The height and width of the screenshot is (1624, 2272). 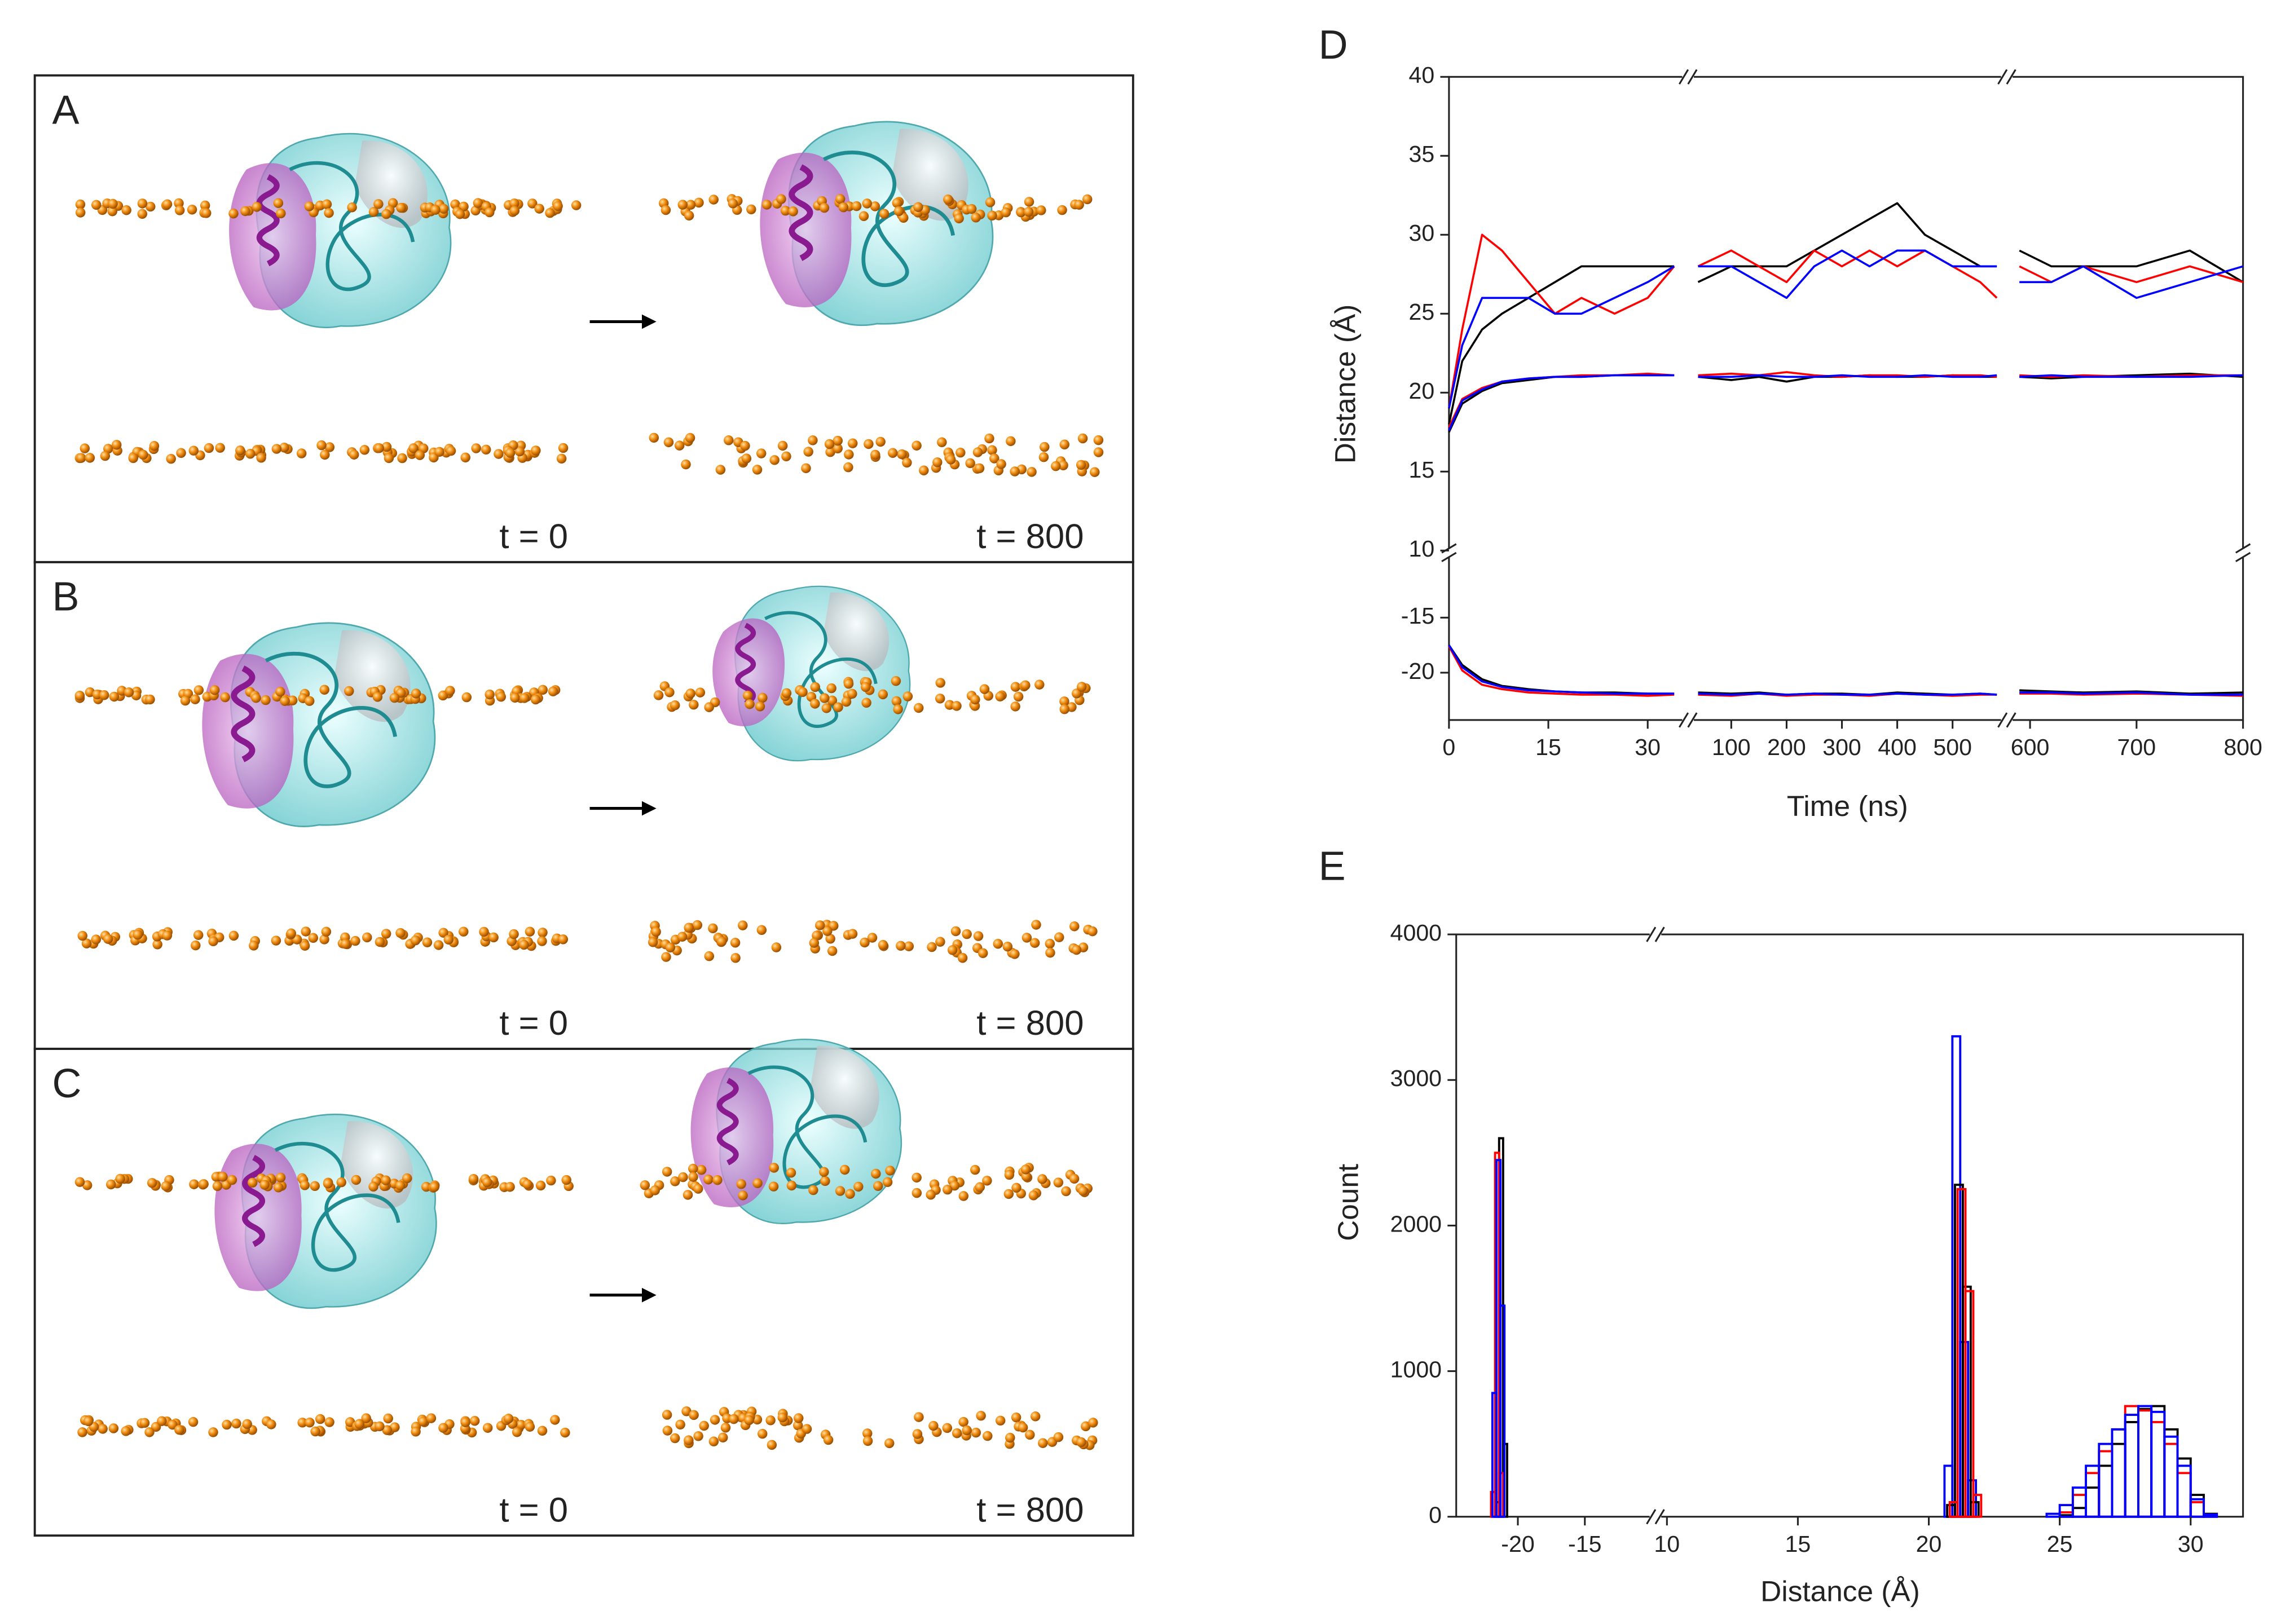 I want to click on x-axis-label: Distance (Å), so click(x=1840, y=1590).